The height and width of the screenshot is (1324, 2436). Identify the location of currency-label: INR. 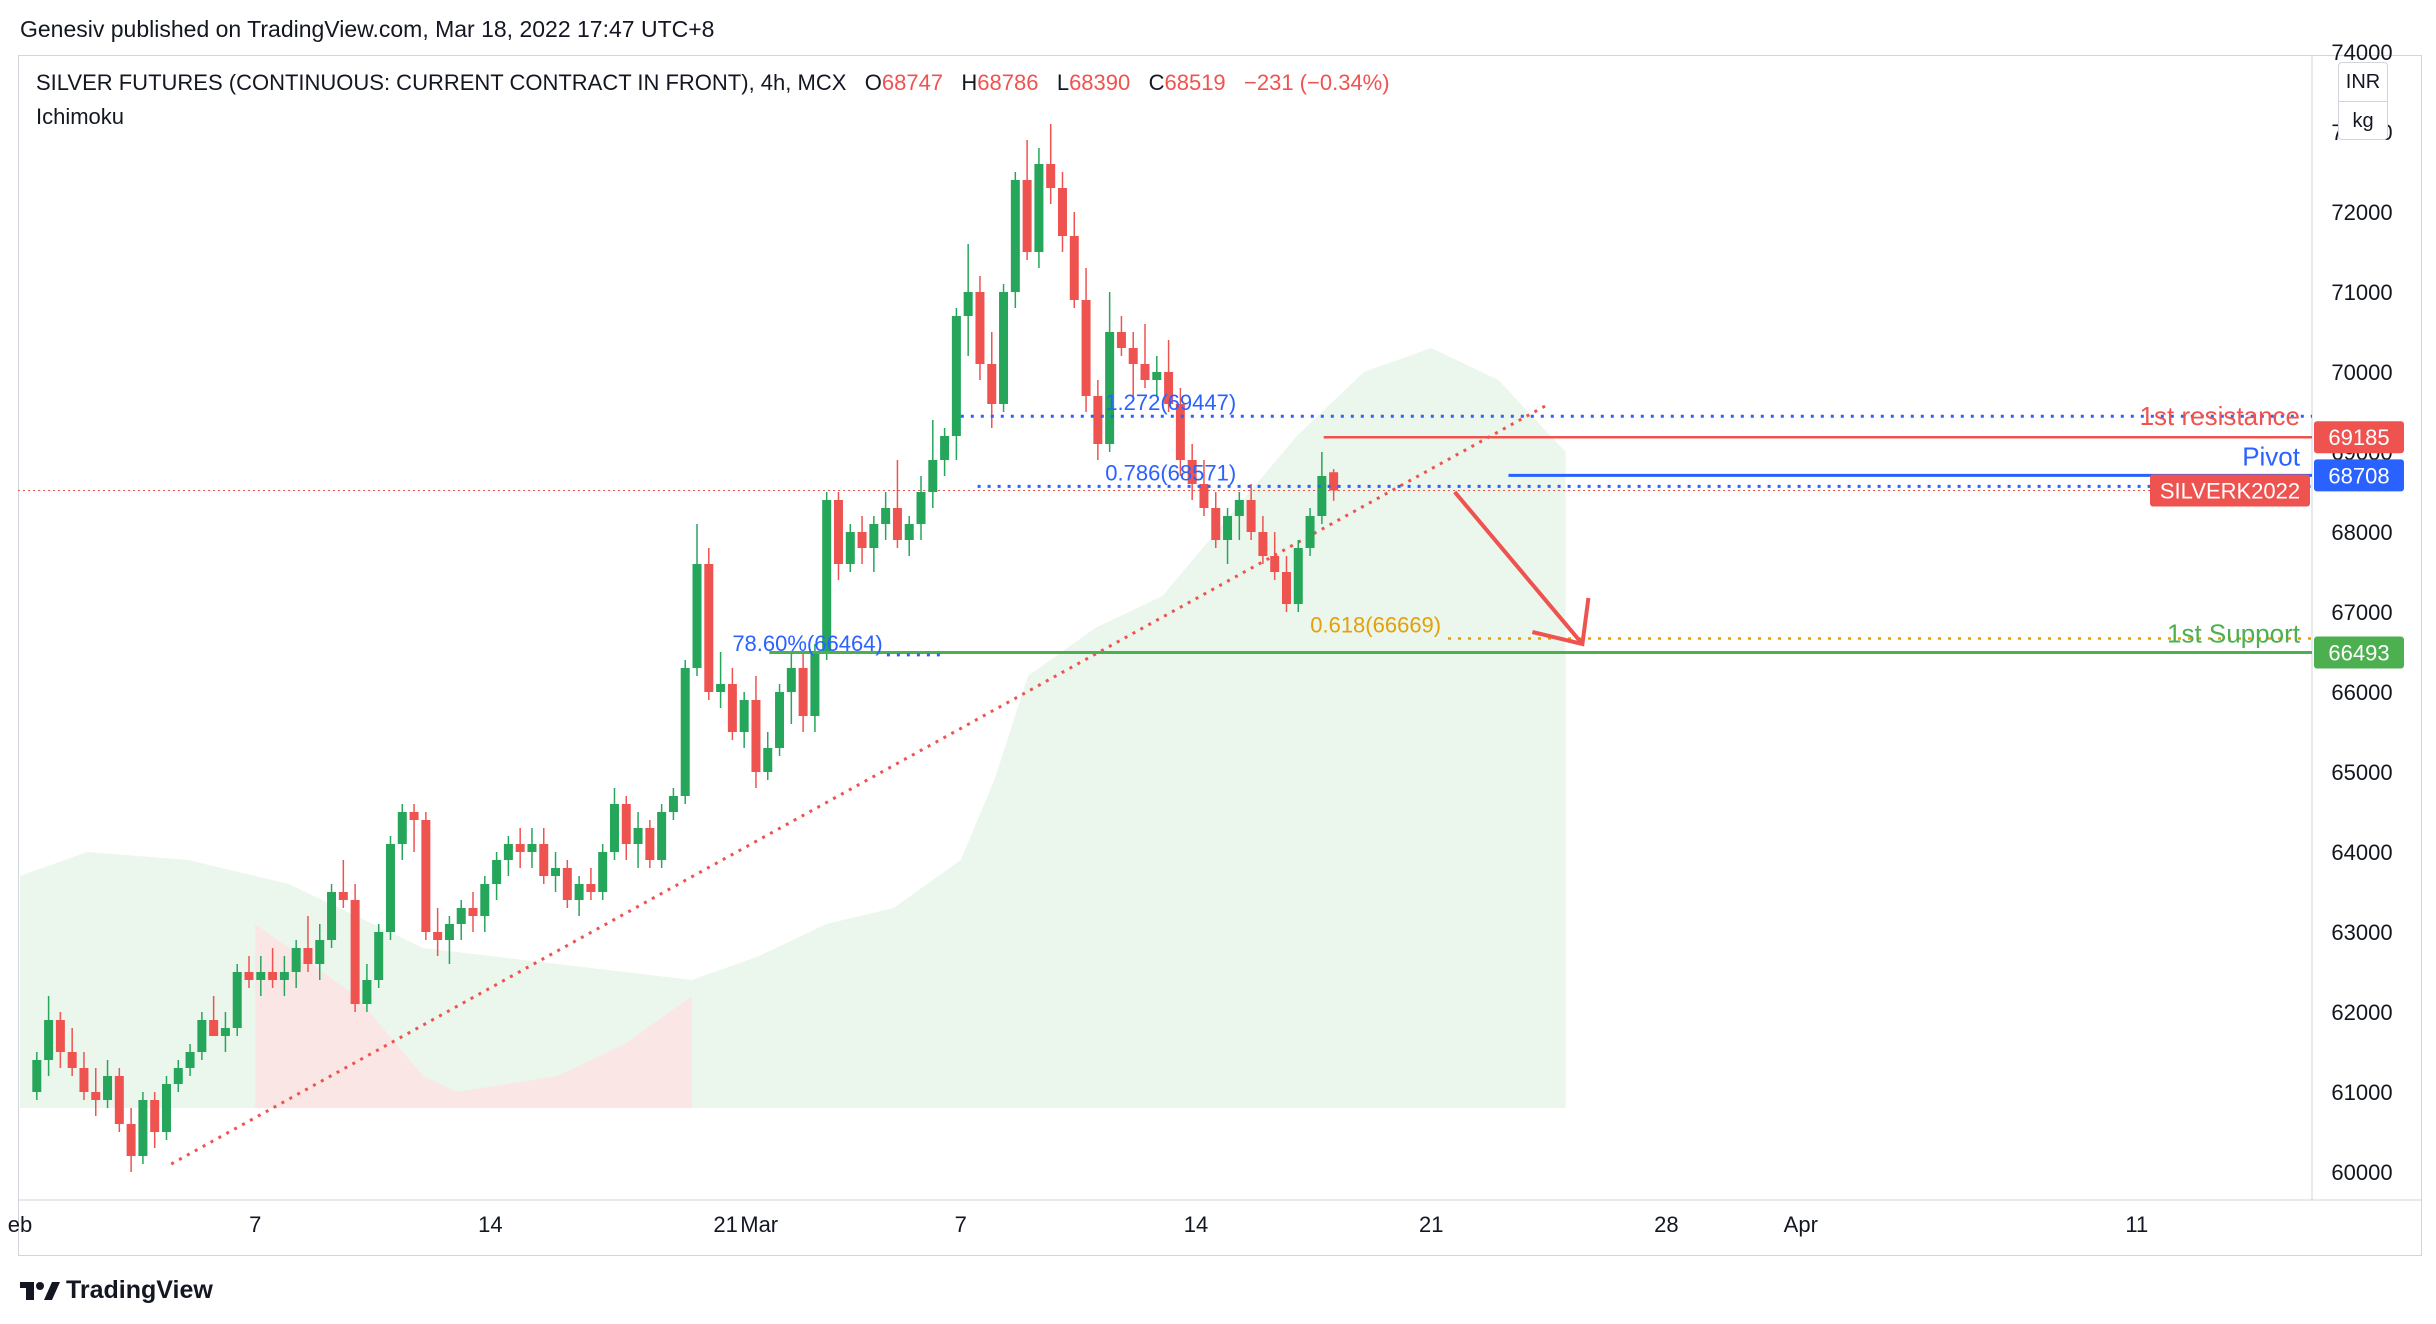
(2363, 82).